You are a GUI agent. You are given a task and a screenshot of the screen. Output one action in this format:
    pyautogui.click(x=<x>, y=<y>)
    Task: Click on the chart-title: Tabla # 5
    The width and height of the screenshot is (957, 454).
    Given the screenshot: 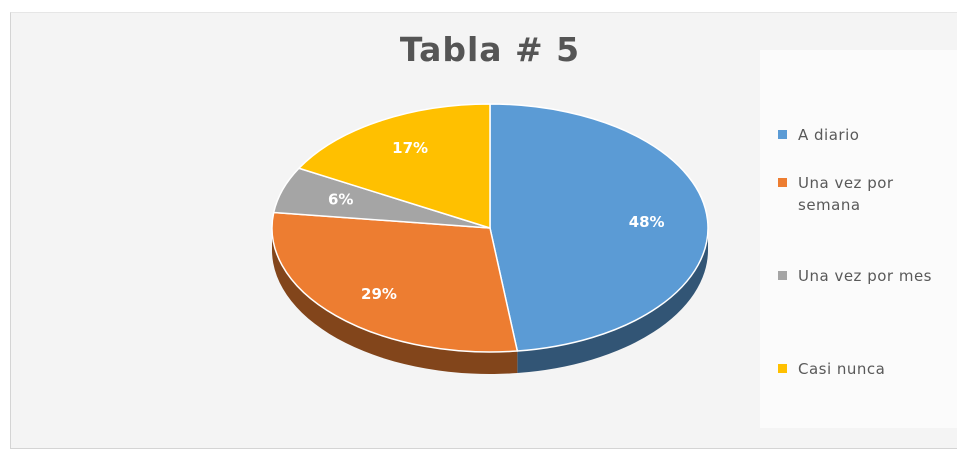 What is the action you would take?
    pyautogui.click(x=490, y=49)
    